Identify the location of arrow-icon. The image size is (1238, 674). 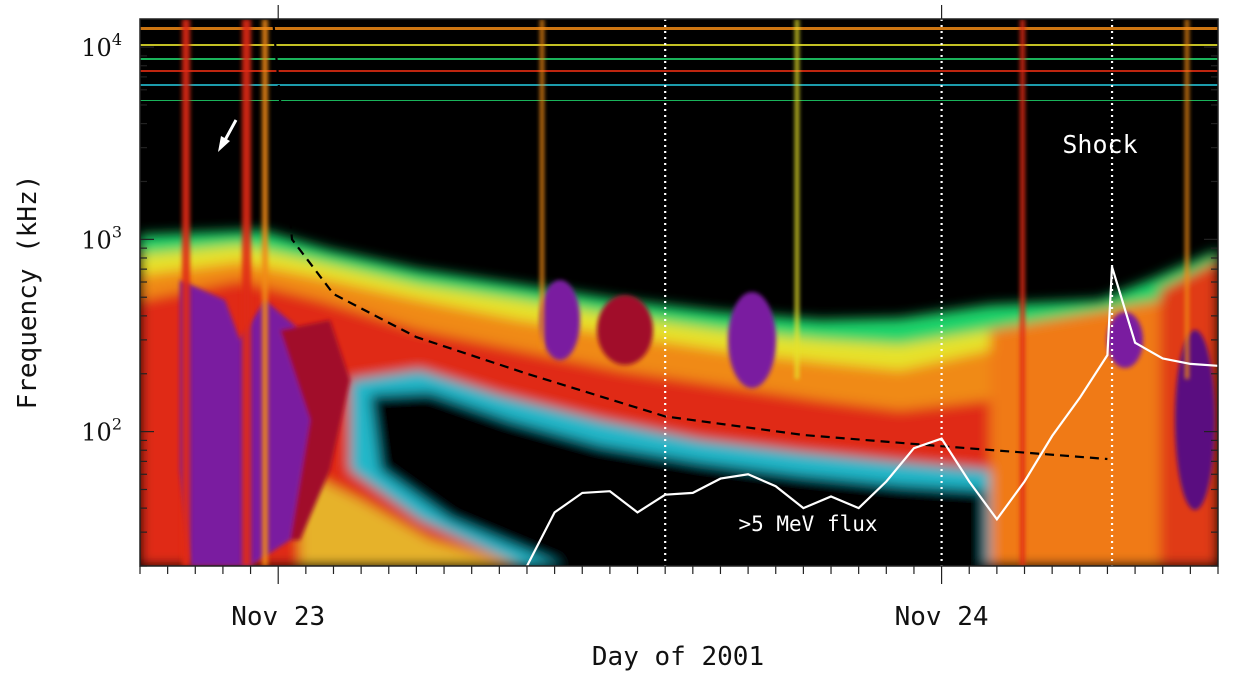
(228, 135).